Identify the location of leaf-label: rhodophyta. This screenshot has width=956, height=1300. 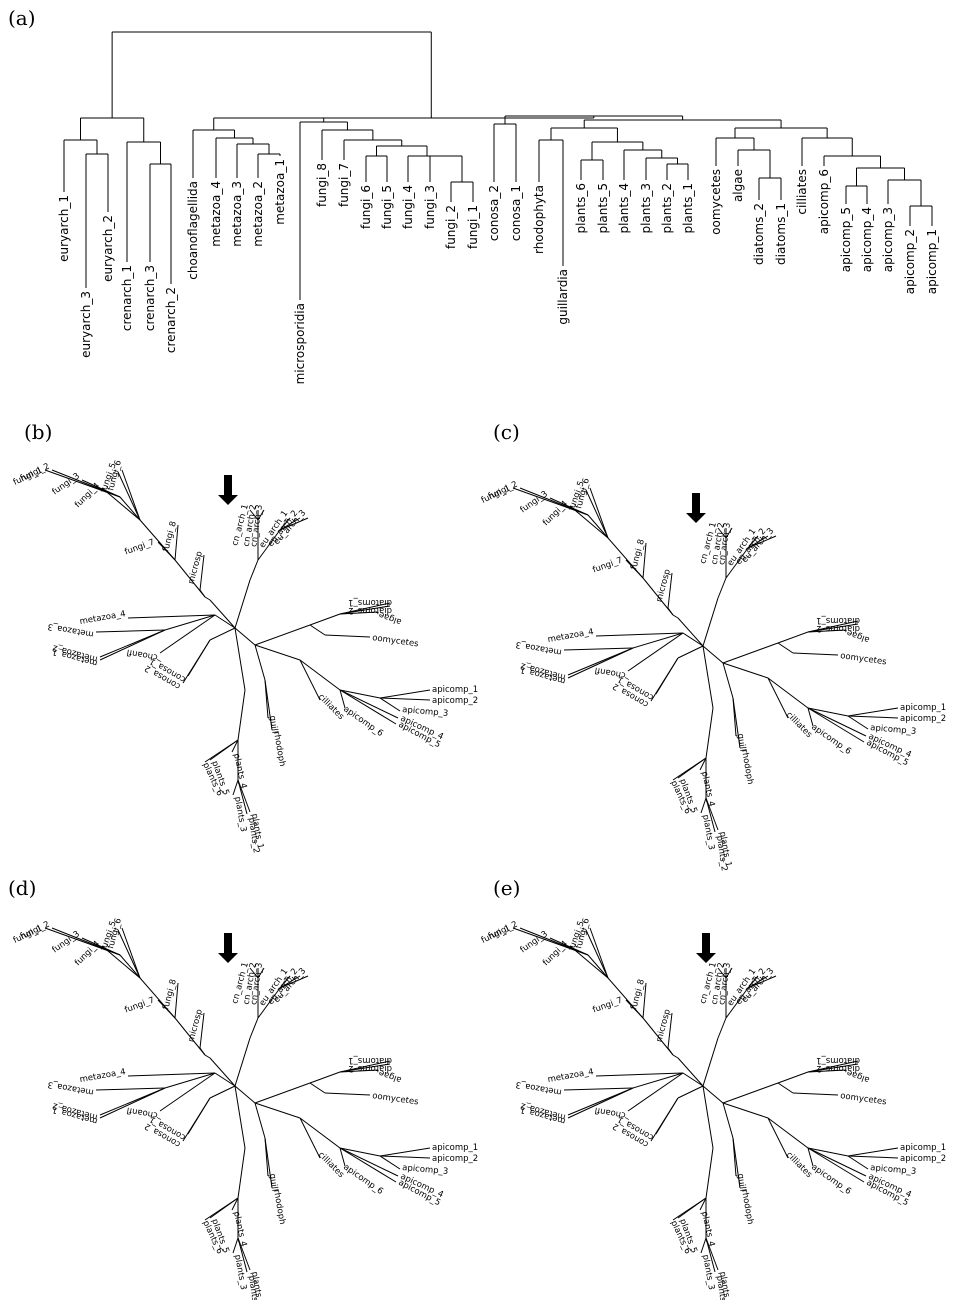
(539, 219).